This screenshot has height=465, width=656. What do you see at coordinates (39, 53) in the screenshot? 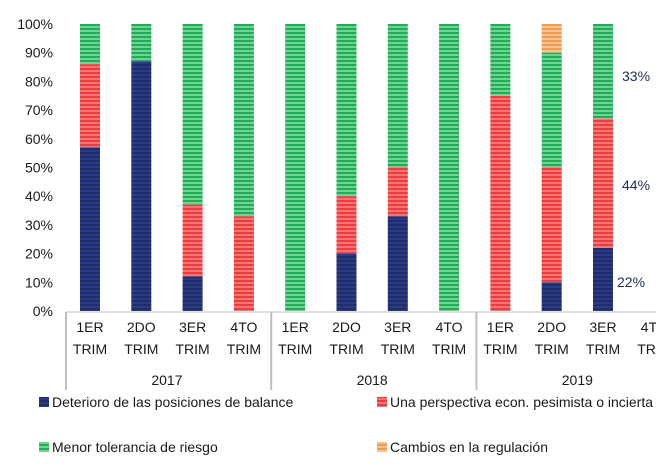
I see `y-tick-label: 90%` at bounding box center [39, 53].